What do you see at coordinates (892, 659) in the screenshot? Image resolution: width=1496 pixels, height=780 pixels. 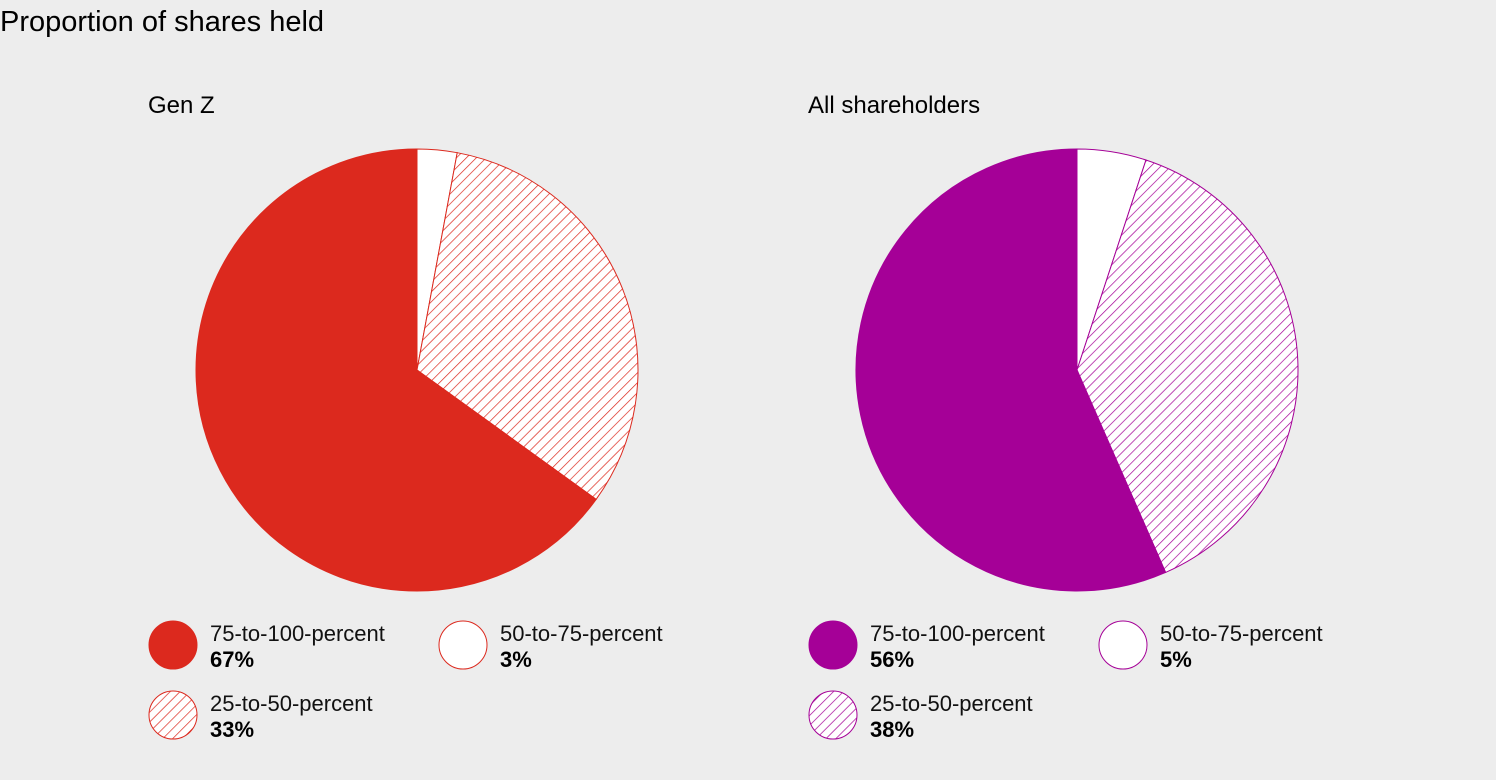 I see `legend-value: 56%` at bounding box center [892, 659].